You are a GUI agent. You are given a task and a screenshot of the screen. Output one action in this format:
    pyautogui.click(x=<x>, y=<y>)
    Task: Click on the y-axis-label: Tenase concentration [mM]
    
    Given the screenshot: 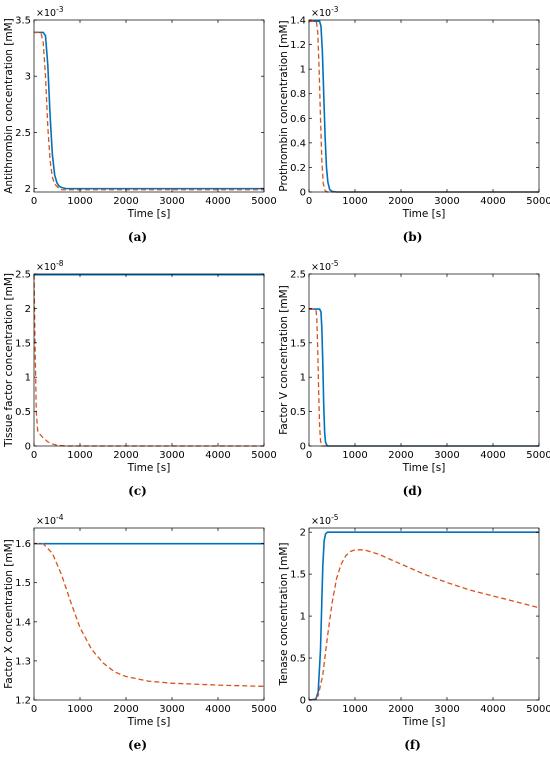 What is the action you would take?
    pyautogui.click(x=284, y=615)
    